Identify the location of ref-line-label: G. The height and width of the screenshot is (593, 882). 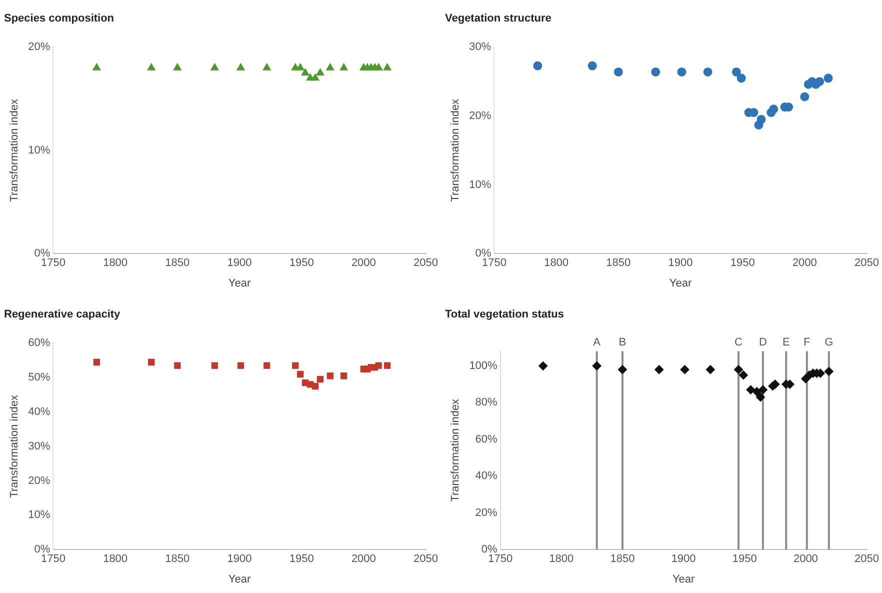
(829, 342).